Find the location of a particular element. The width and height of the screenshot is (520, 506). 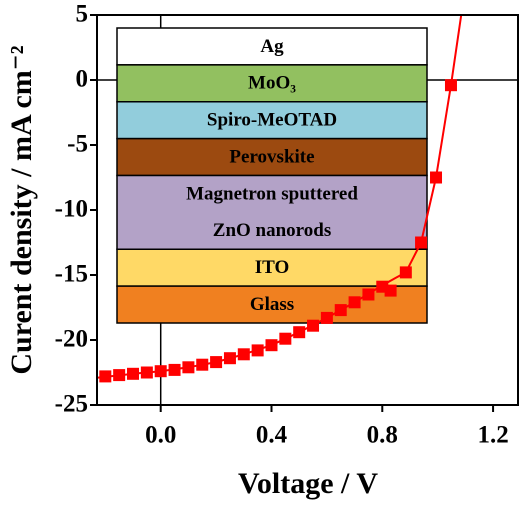

layer-label: Ag is located at coordinates (272, 46).